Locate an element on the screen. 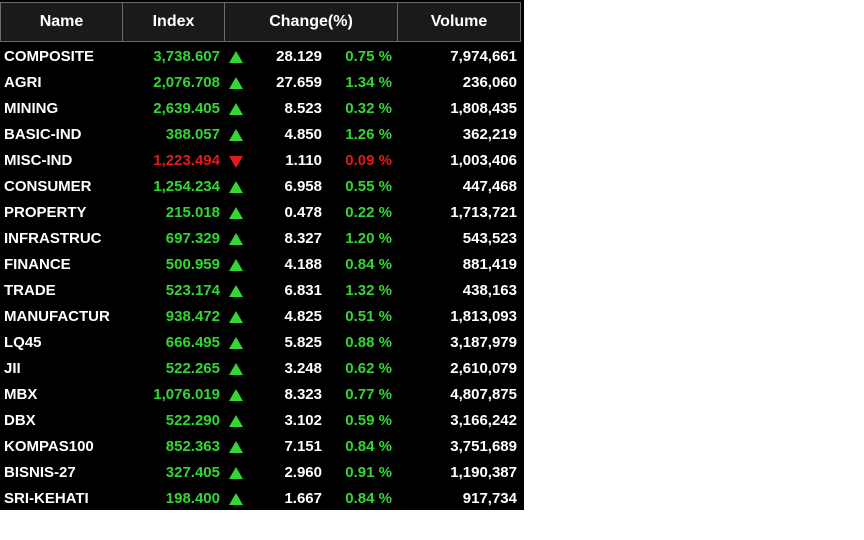 This screenshot has height=540, width=864. index-name: MISC-IND is located at coordinates (38, 160).